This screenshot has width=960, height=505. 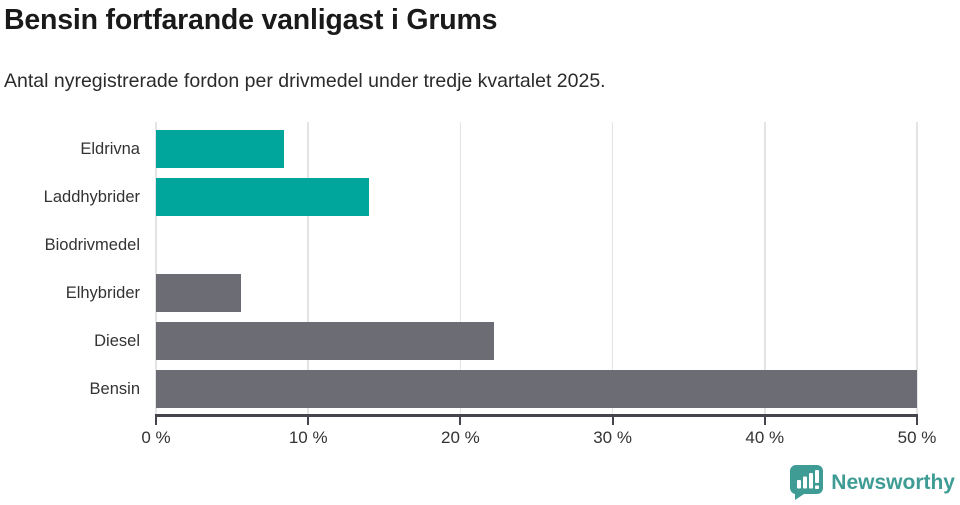 What do you see at coordinates (765, 437) in the screenshot?
I see `axis-tick-label: 40 %` at bounding box center [765, 437].